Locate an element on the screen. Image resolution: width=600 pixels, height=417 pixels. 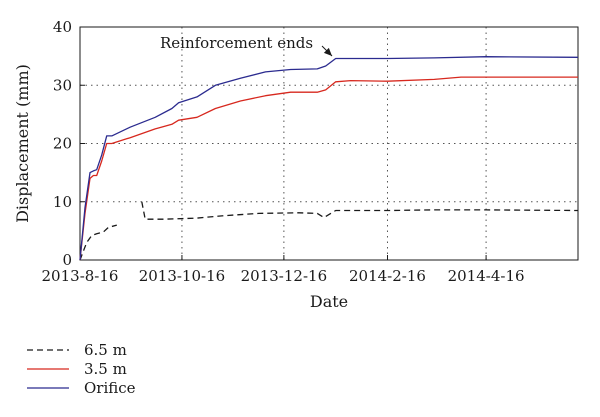
legend: 6.5 m 3.5 m Orifice is located at coordinates (81, 369).